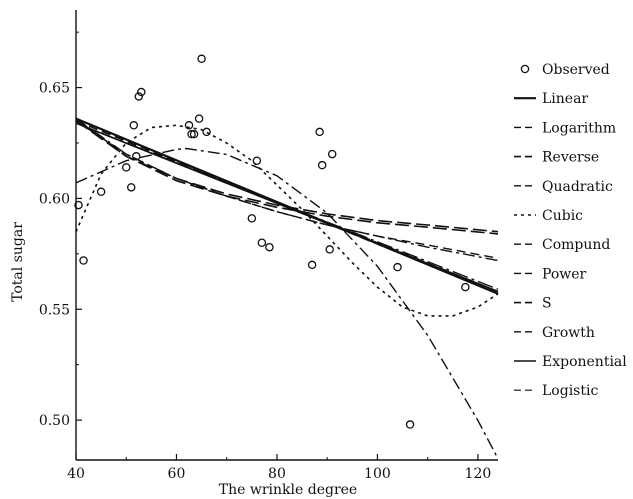 The height and width of the screenshot is (499, 633). I want to click on legend-marker-observed, so click(525, 69).